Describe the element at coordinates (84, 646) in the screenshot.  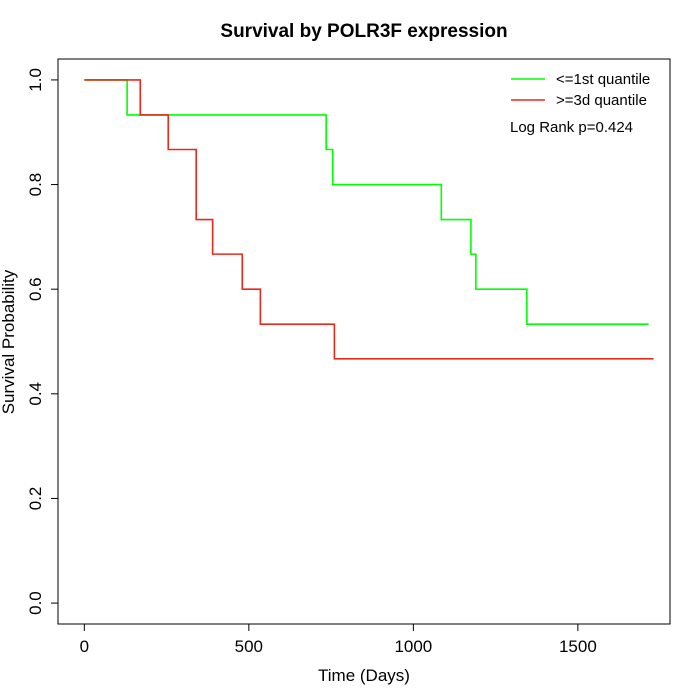
I see `x-tick-label: 0` at that location.